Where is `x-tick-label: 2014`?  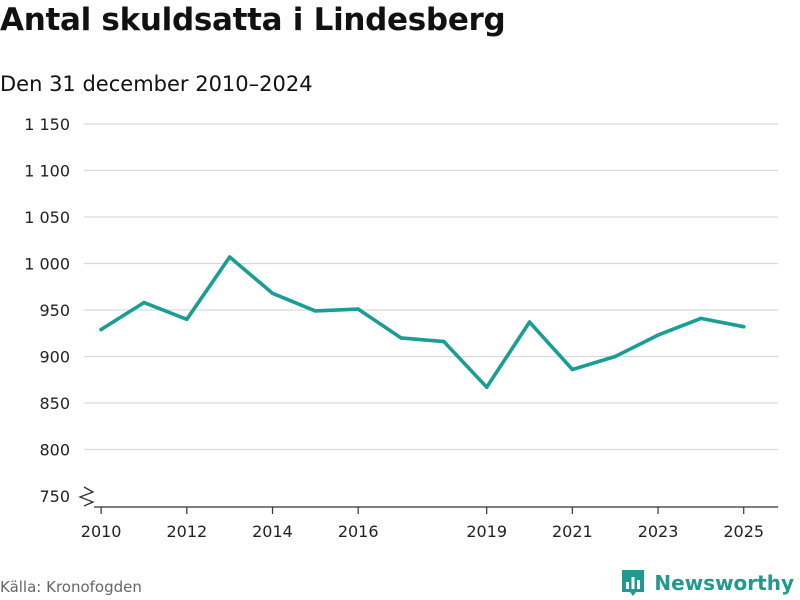
x-tick-label: 2014 is located at coordinates (272, 531).